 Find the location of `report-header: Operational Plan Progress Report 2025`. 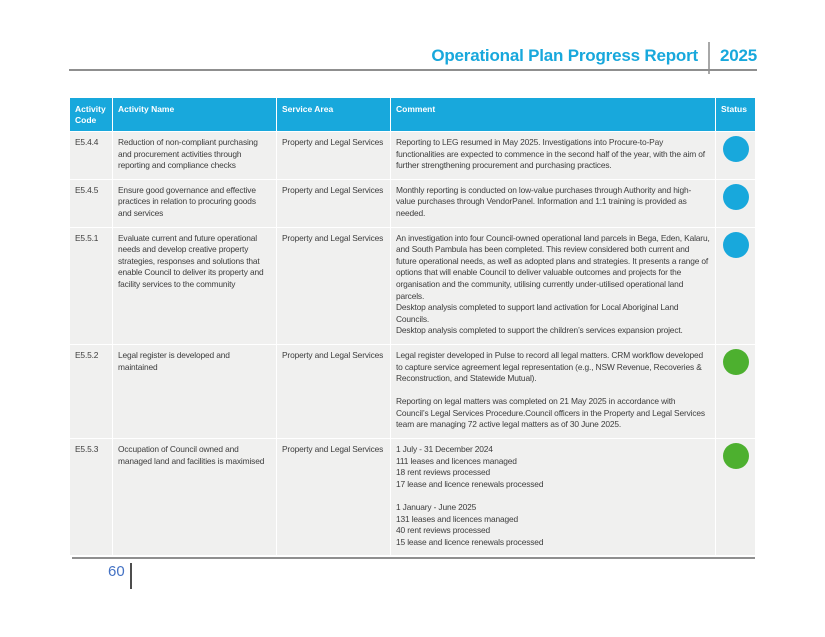

report-header: Operational Plan Progress Report 2025 is located at coordinates (594, 57).